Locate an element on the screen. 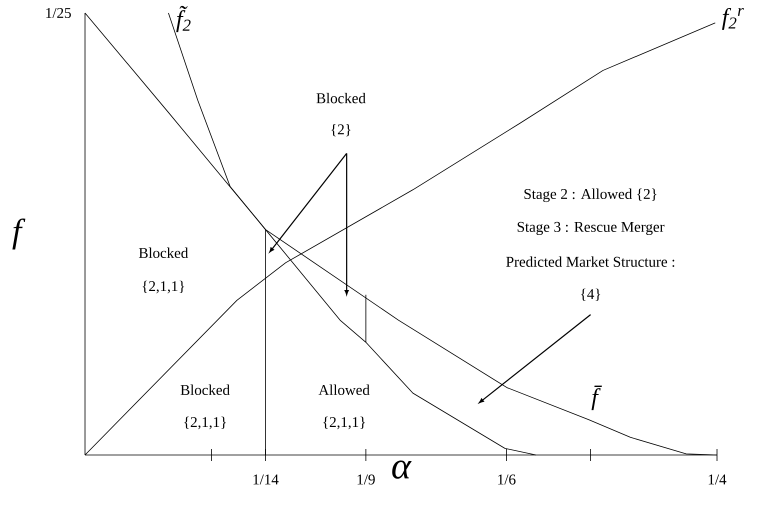 The height and width of the screenshot is (529, 760). series-label: f$_{2}$r is located at coordinates (733, 19).